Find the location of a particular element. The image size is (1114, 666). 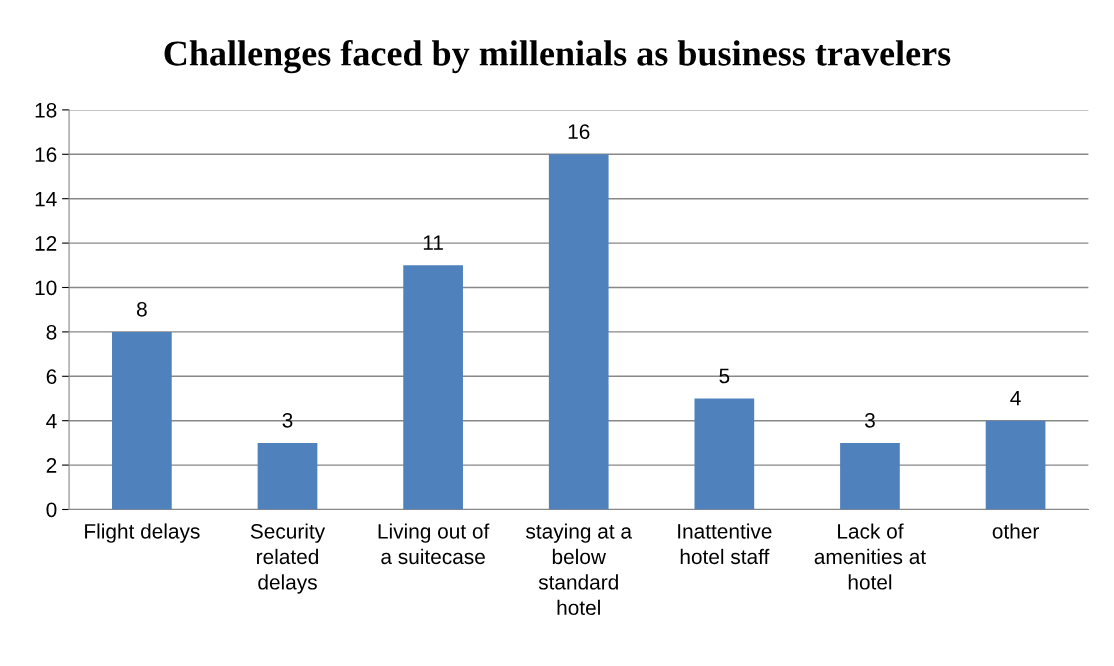

x-tick-label: Security related delays is located at coordinates (288, 558).